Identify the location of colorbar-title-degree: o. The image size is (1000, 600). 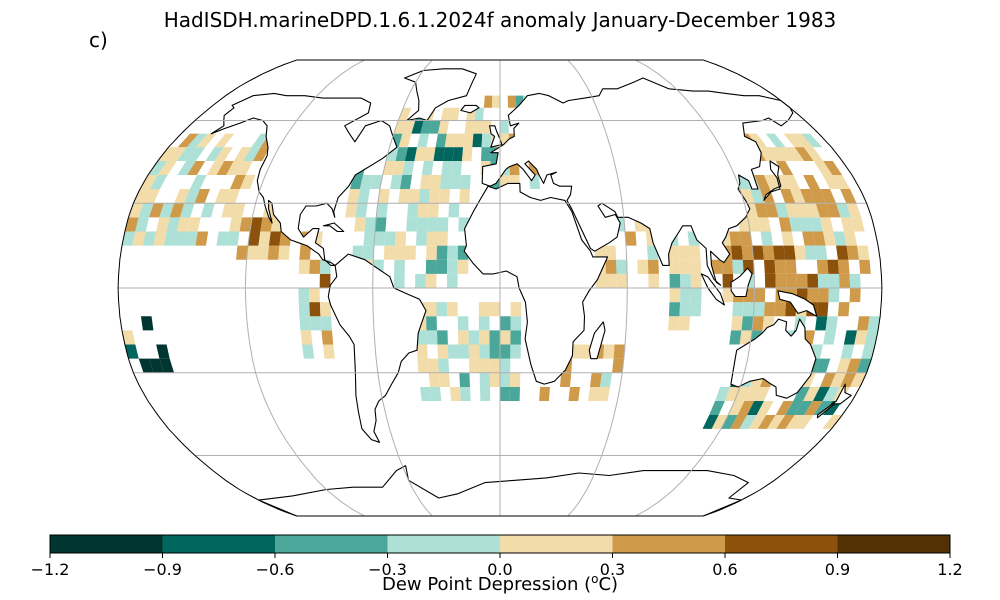
(595, 579).